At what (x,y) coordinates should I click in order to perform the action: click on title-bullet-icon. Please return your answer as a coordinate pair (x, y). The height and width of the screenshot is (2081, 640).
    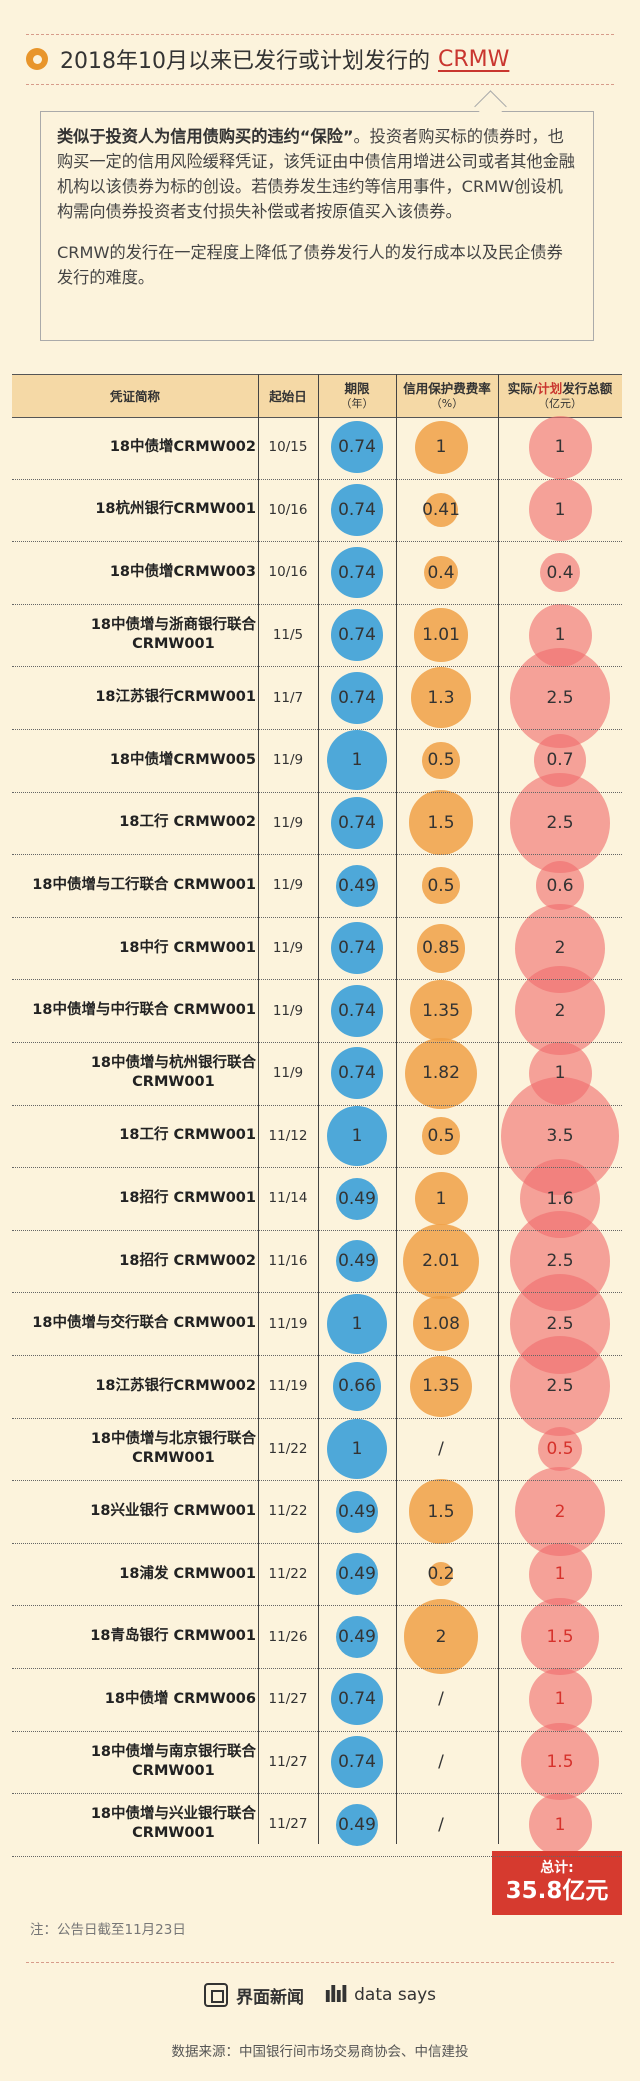
    Looking at the image, I should click on (37, 59).